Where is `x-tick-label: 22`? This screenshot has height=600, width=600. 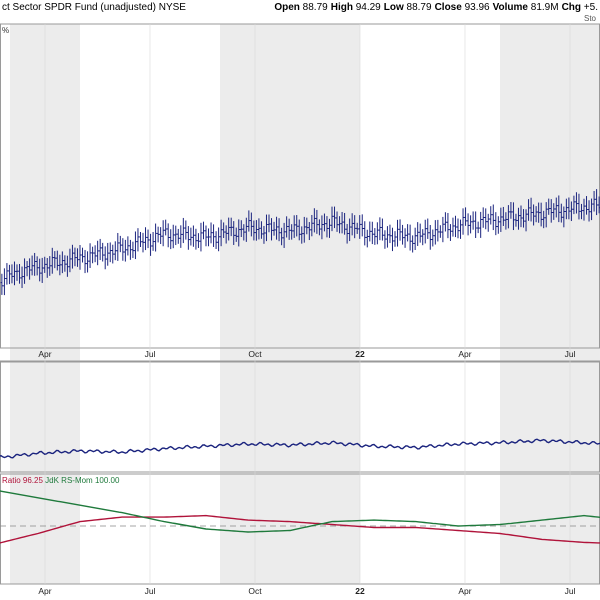 x-tick-label: 22 is located at coordinates (360, 354).